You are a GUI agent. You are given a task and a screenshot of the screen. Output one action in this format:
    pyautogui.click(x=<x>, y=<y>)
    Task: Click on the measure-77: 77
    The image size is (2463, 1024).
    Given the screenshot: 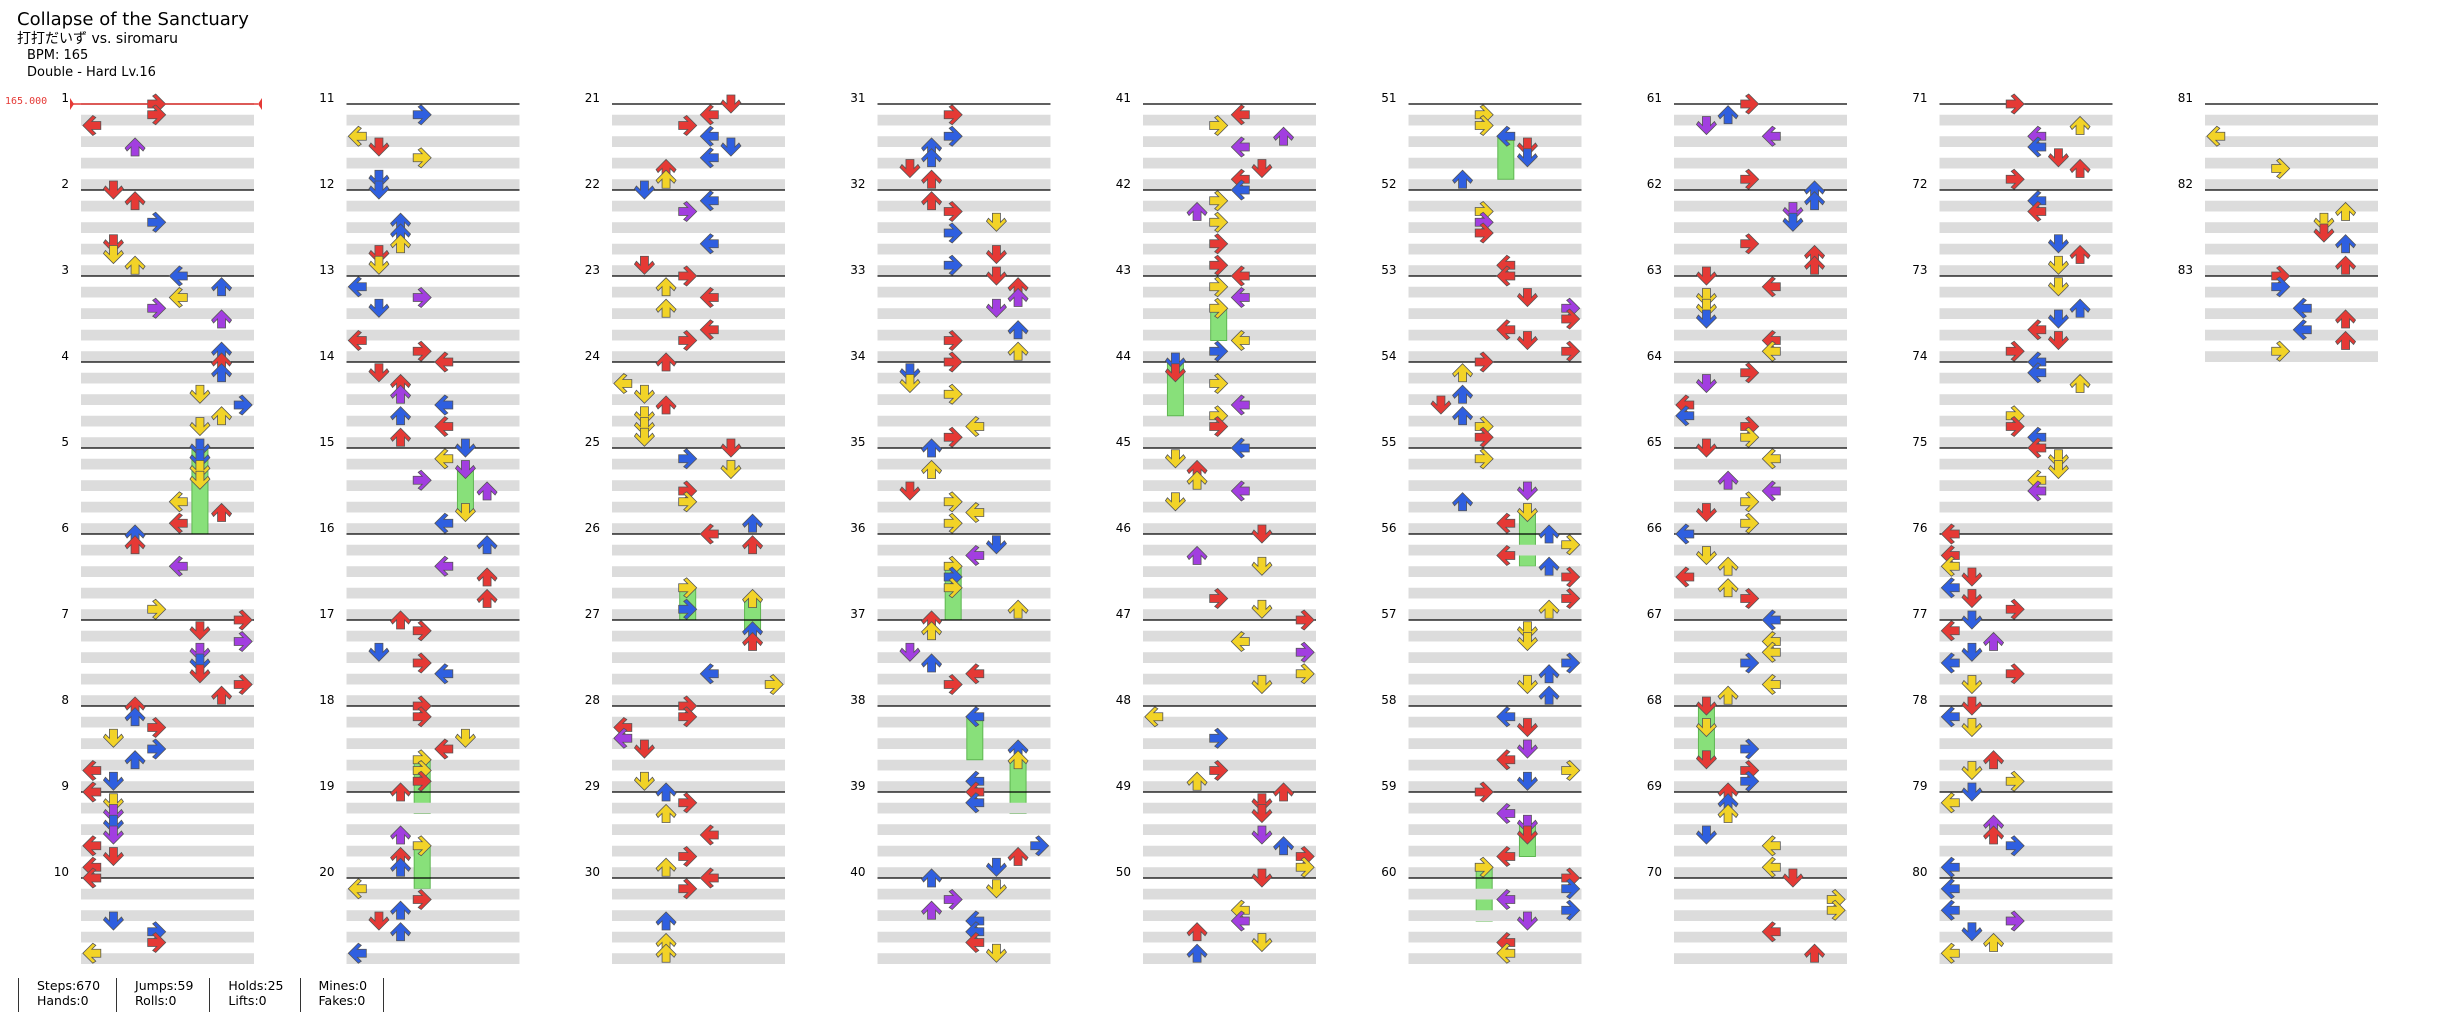 What is the action you would take?
    pyautogui.click(x=2012, y=656)
    